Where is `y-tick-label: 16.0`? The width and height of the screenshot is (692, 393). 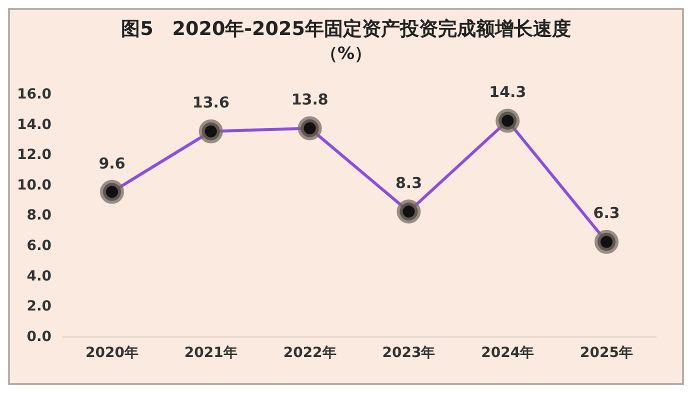
y-tick-label: 16.0 is located at coordinates (34, 94).